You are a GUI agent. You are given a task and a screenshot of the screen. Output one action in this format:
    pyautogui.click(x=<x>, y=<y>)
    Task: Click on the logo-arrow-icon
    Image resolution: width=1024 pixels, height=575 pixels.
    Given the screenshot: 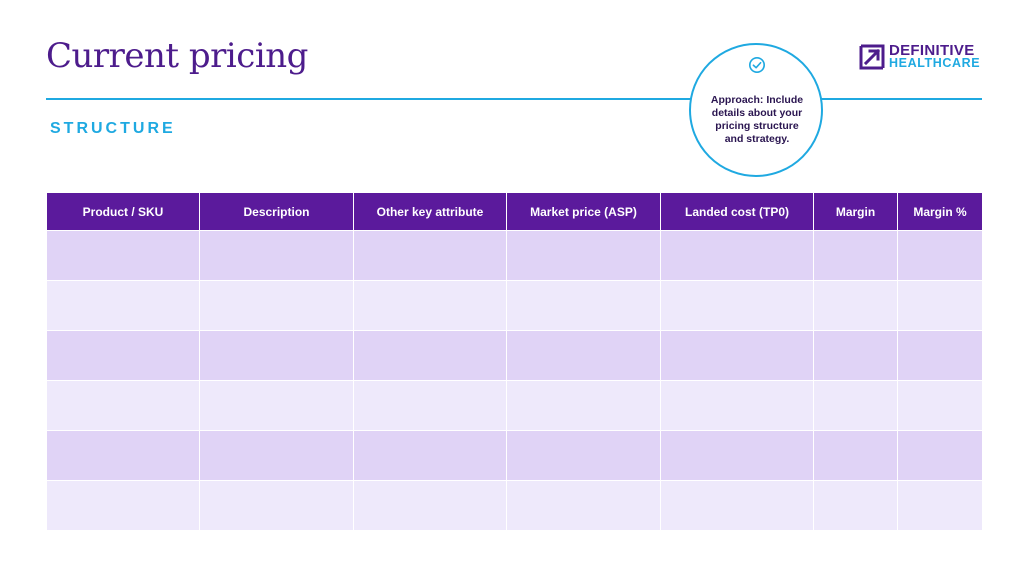 What is the action you would take?
    pyautogui.click(x=872, y=57)
    